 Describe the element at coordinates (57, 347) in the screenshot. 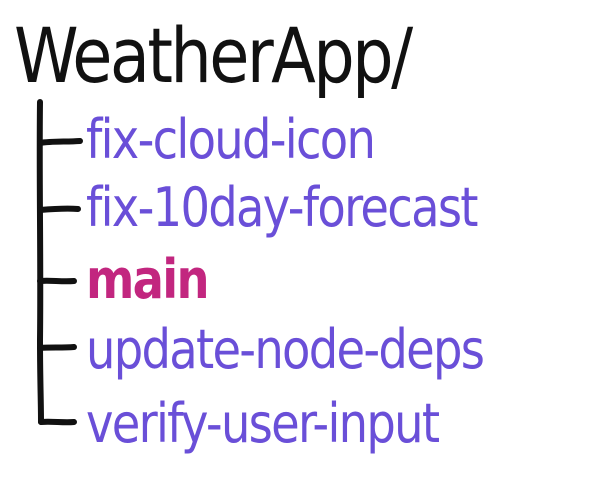

I see `tree-tick-update-node-deps` at that location.